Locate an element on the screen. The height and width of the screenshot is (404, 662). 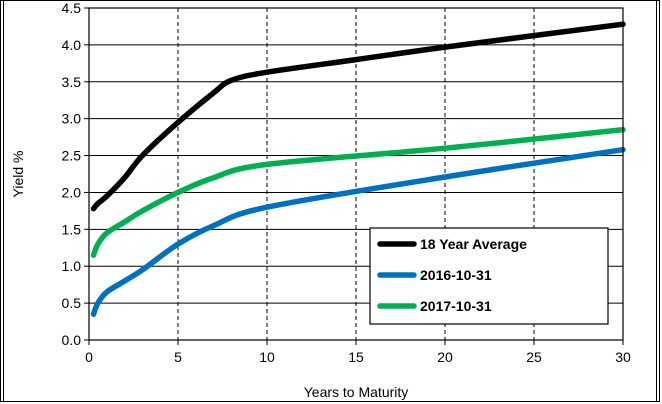
legend: 18 Year Average 2016-10-31 2017-10-31 is located at coordinates (489, 276).